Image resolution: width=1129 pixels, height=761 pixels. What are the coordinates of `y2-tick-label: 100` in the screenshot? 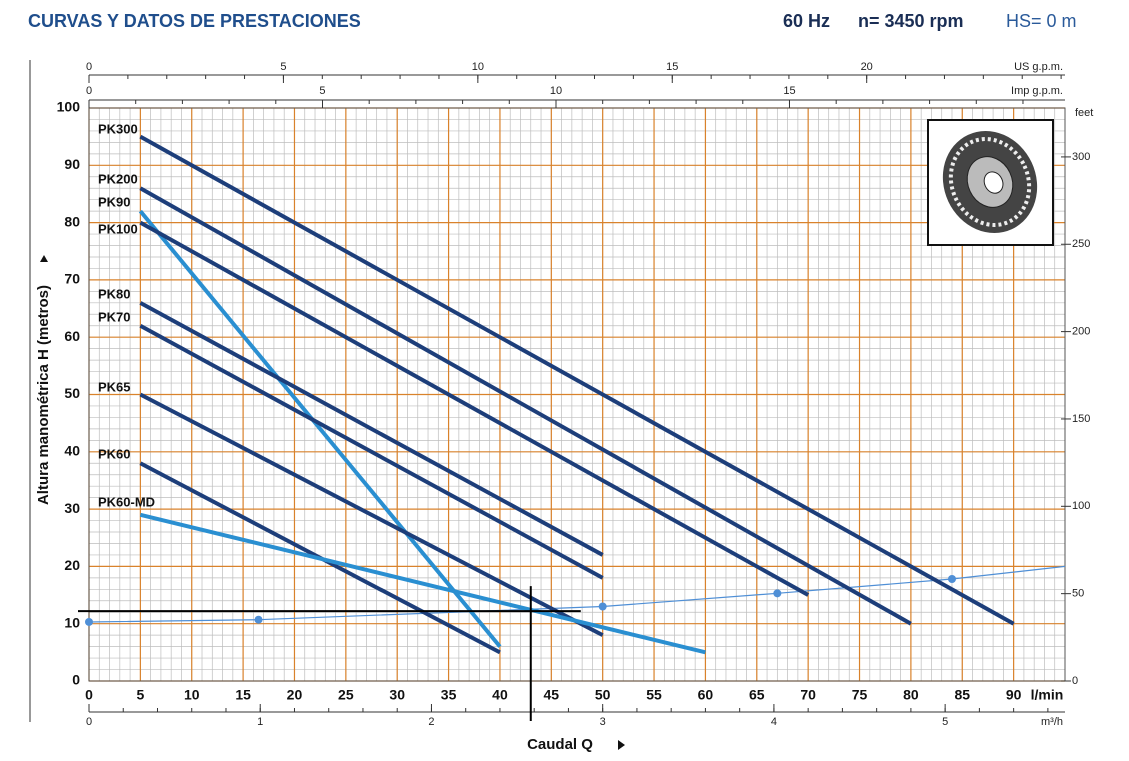 It's located at (1081, 506).